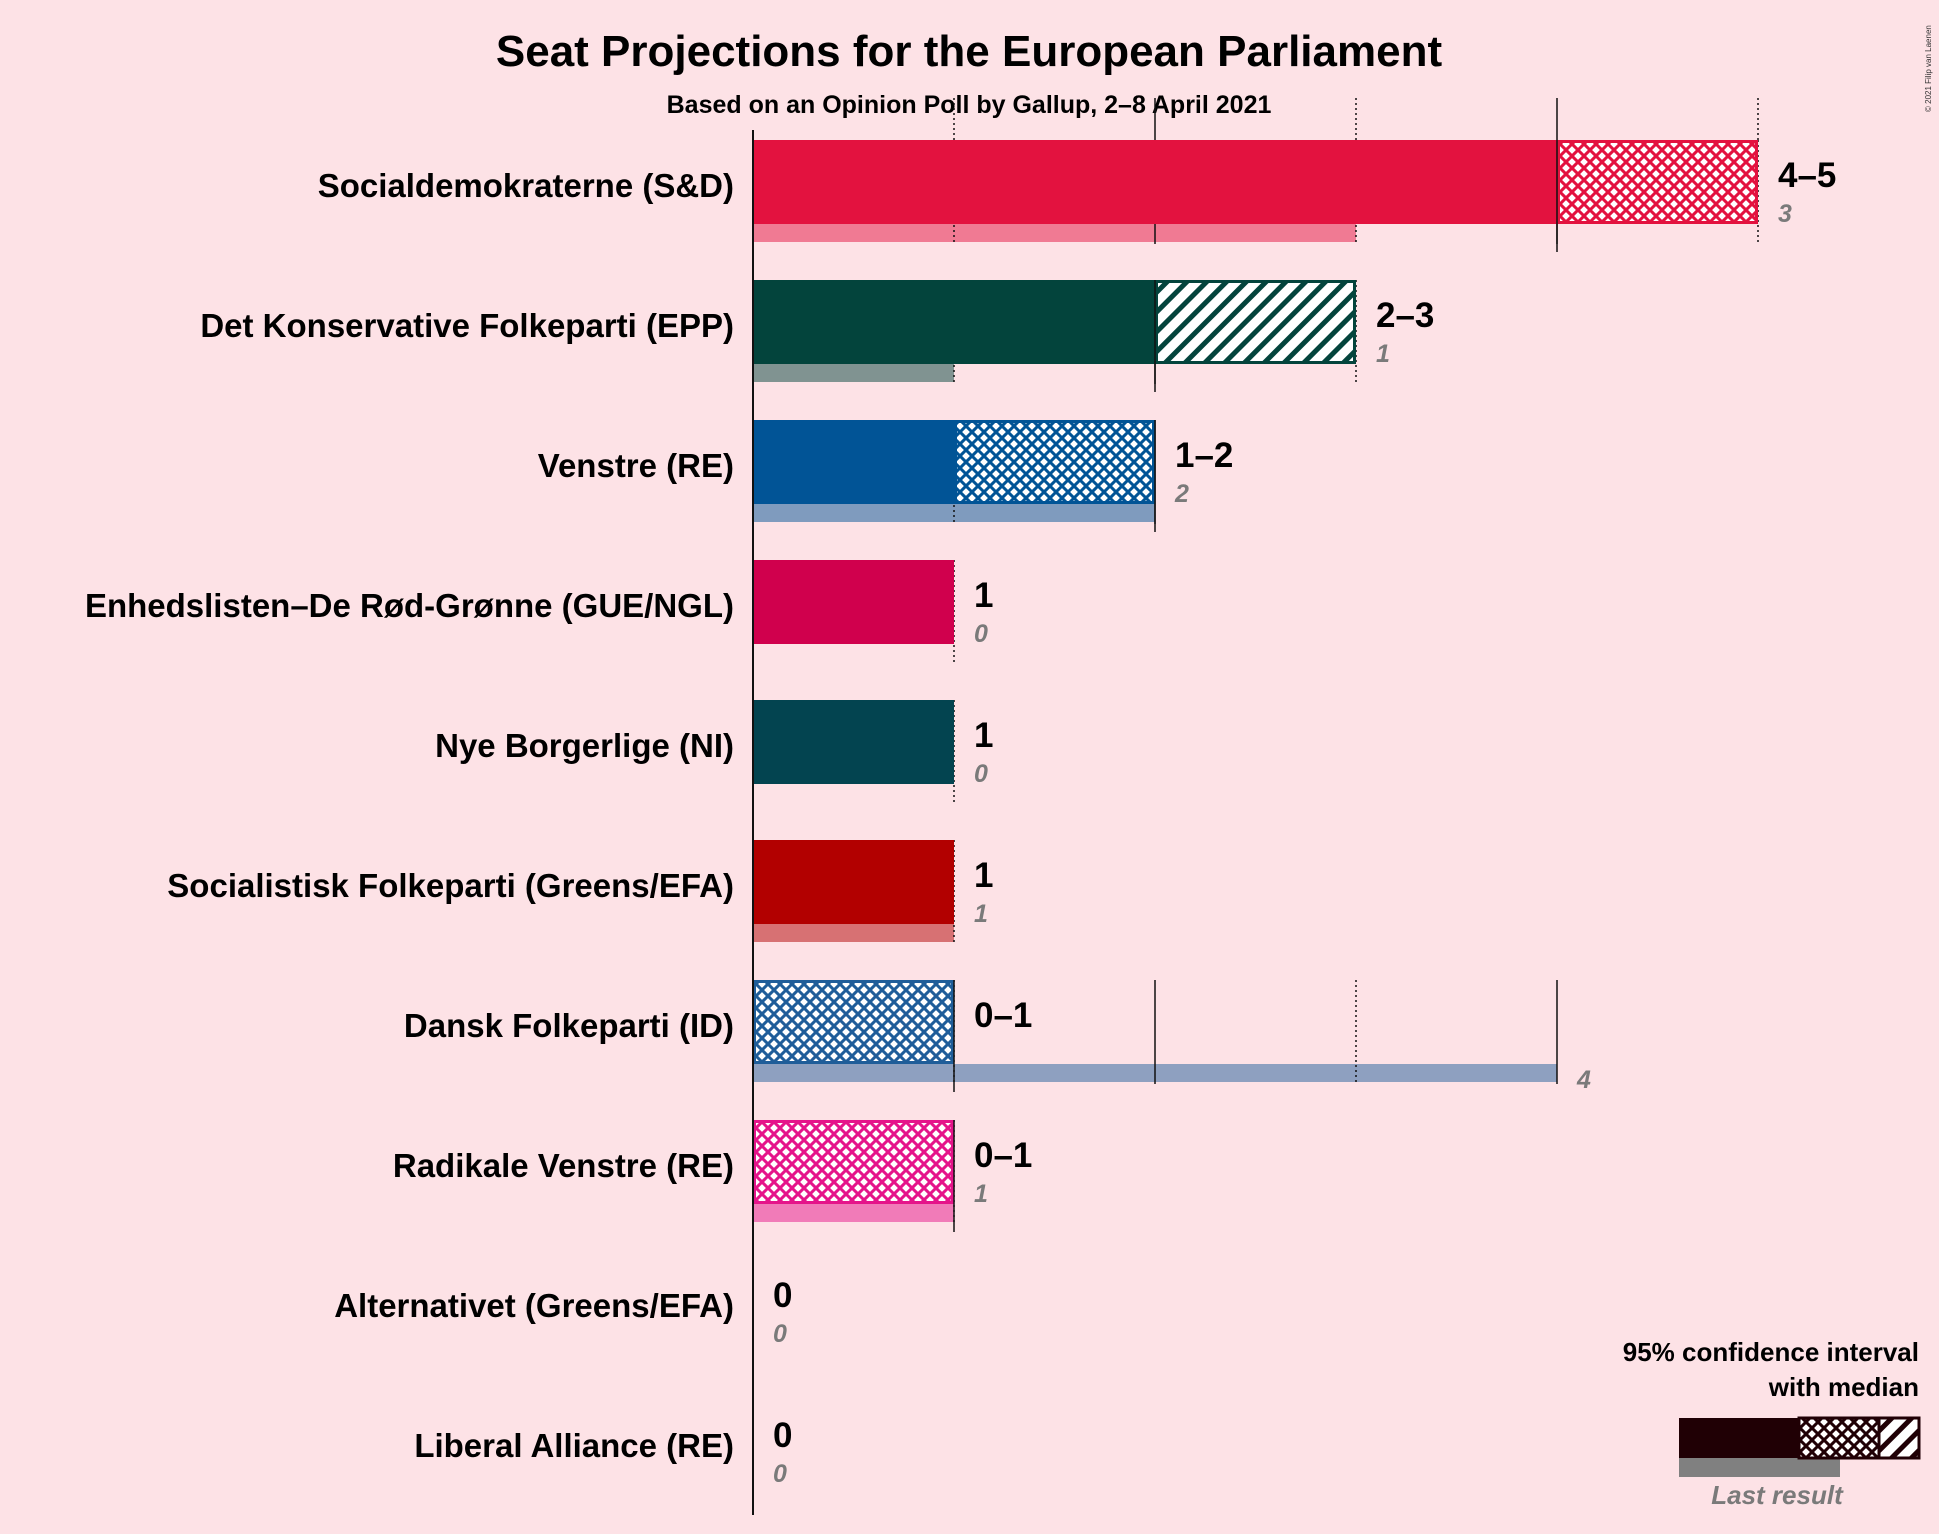  What do you see at coordinates (569, 1025) in the screenshot?
I see `party-label: Dansk Folkeparti (ID)` at bounding box center [569, 1025].